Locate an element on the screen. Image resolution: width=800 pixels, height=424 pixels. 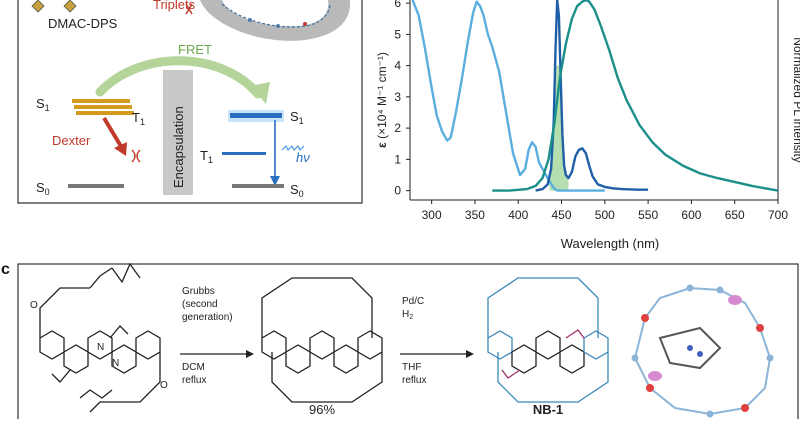
dexter-label: Dexter is located at coordinates (71, 140).